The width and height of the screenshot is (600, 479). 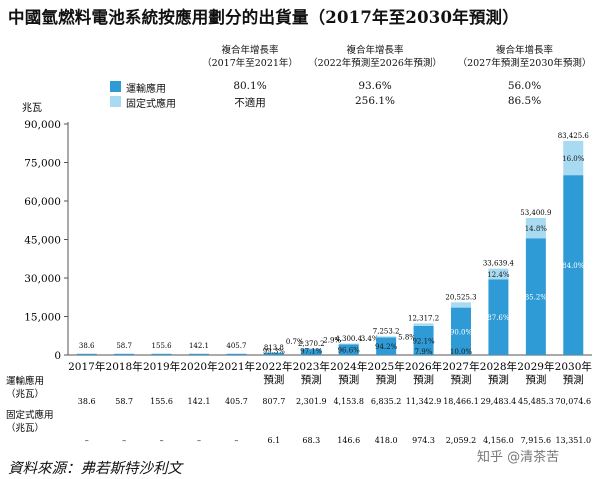 I want to click on legend-label-stationary: 固定式應用, so click(x=151, y=104).